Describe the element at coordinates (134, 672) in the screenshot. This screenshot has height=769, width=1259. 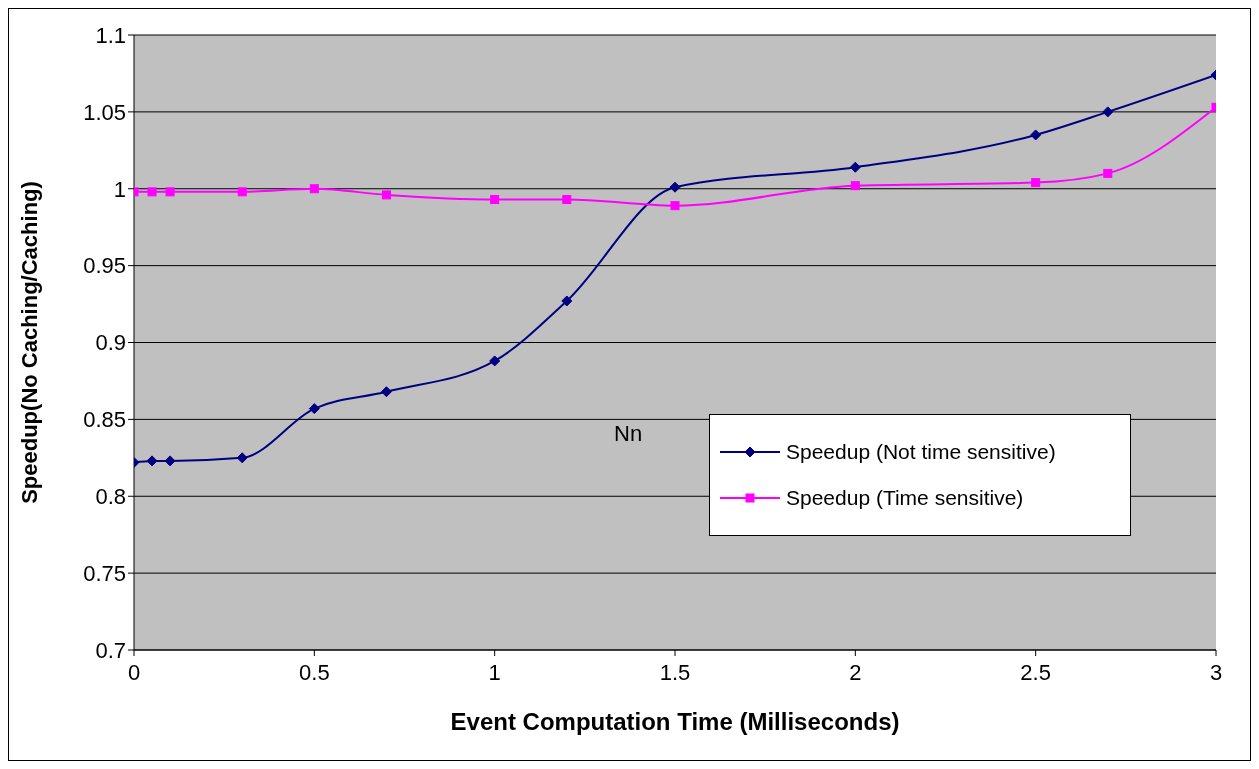
I see `x-tick-label: 0` at that location.